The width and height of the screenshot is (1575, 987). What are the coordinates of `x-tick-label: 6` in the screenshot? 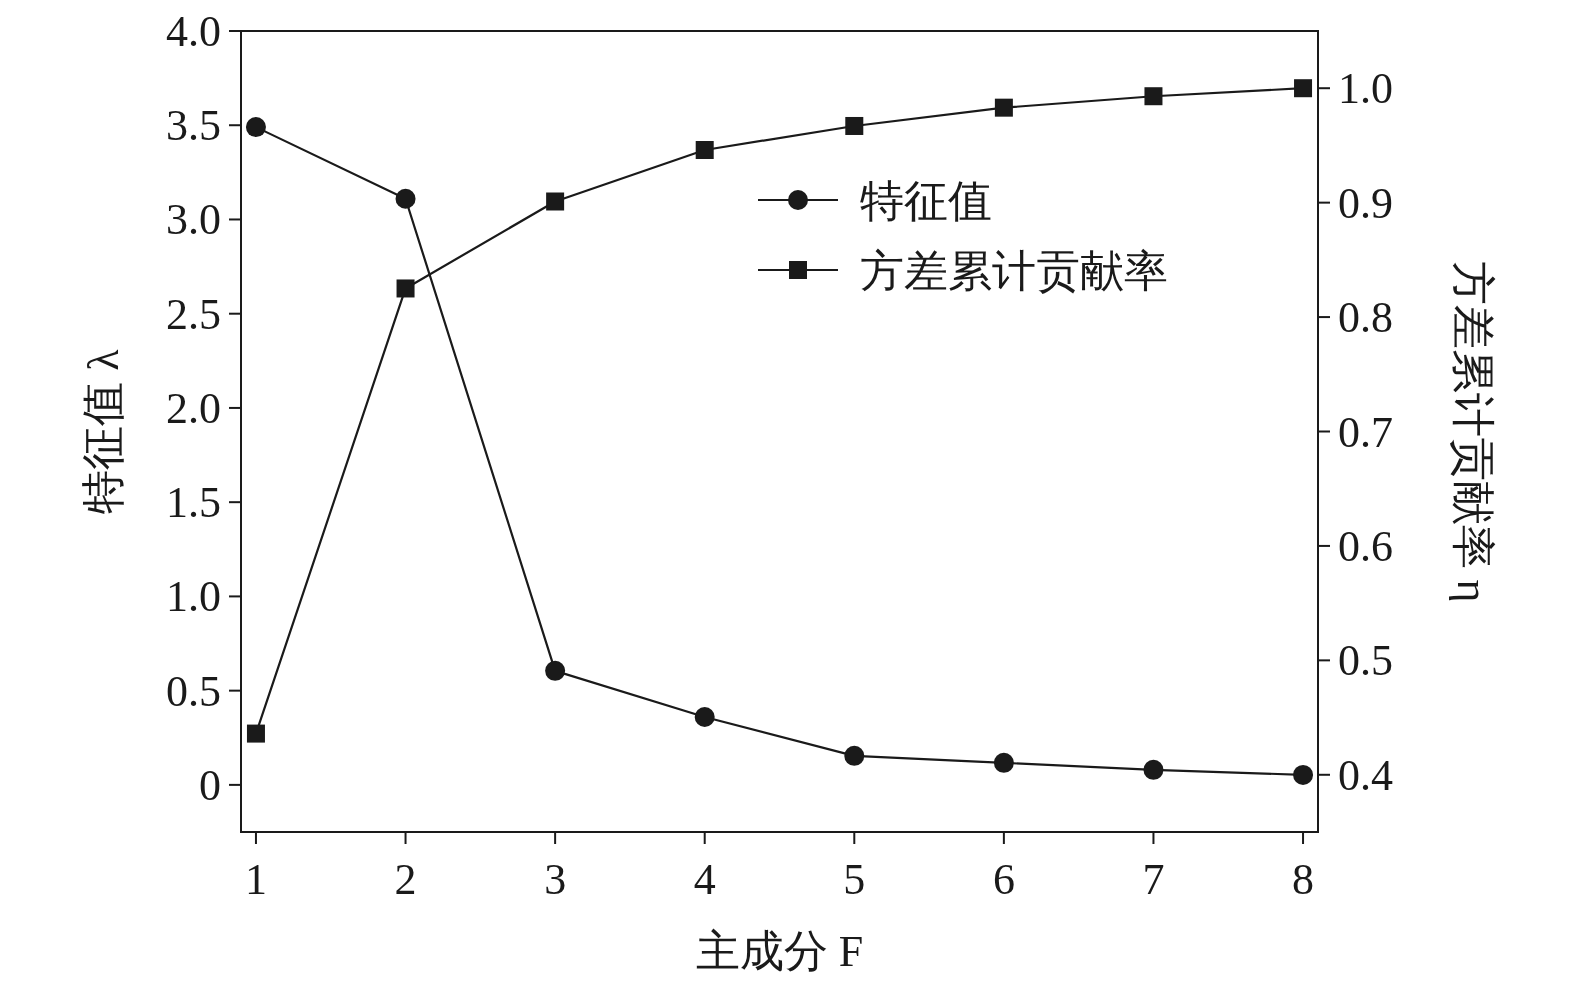 It's located at (1003, 879).